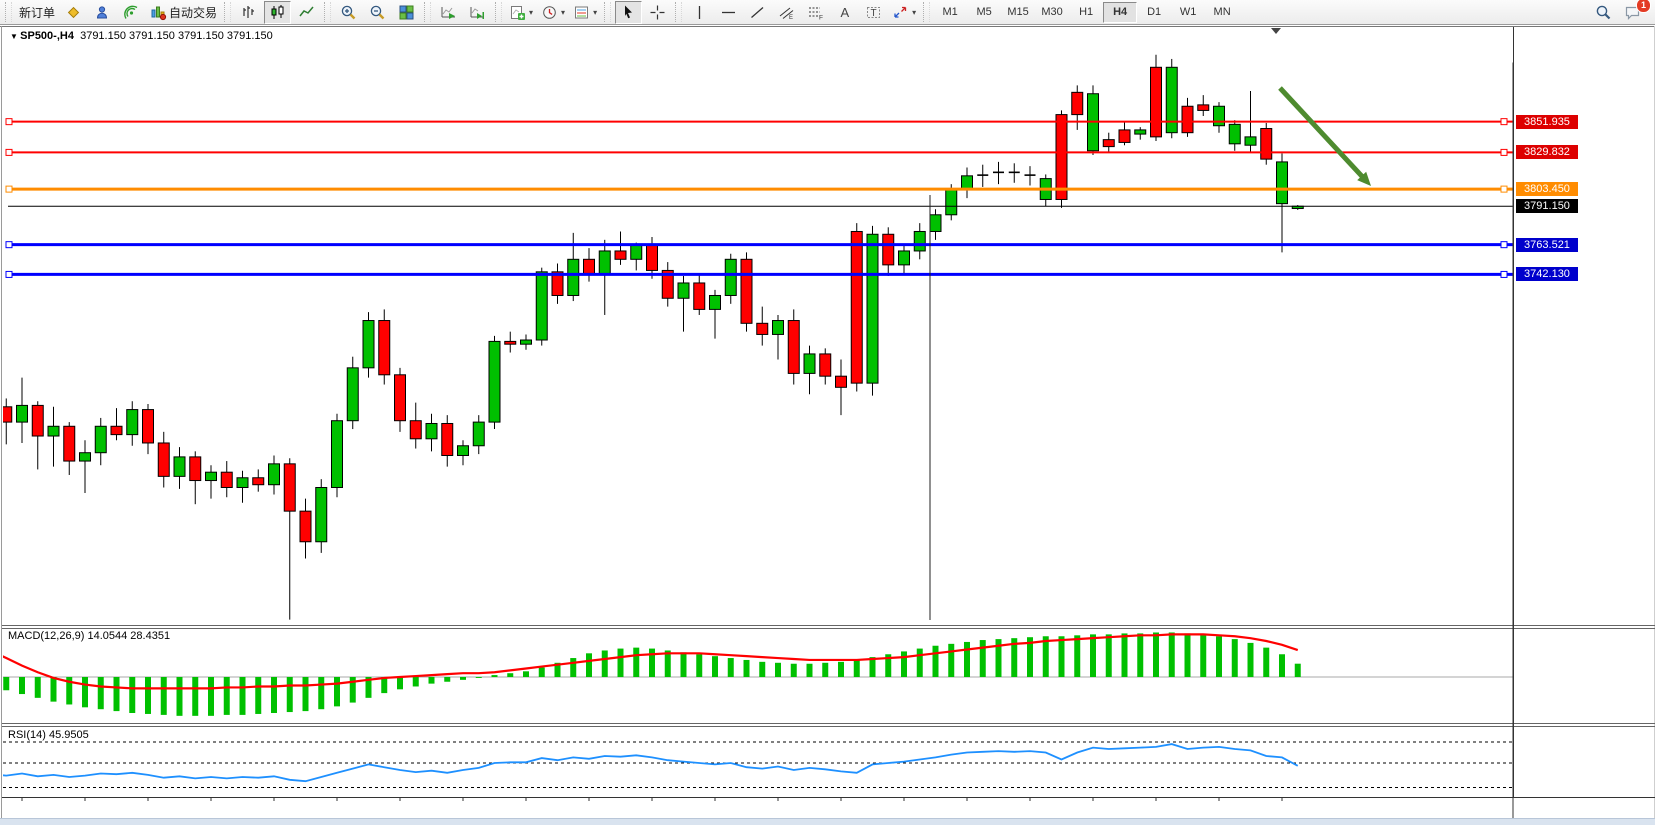 Image resolution: width=1655 pixels, height=825 pixels. Describe the element at coordinates (728, 12) in the screenshot. I see `horizontal-line-button` at that location.